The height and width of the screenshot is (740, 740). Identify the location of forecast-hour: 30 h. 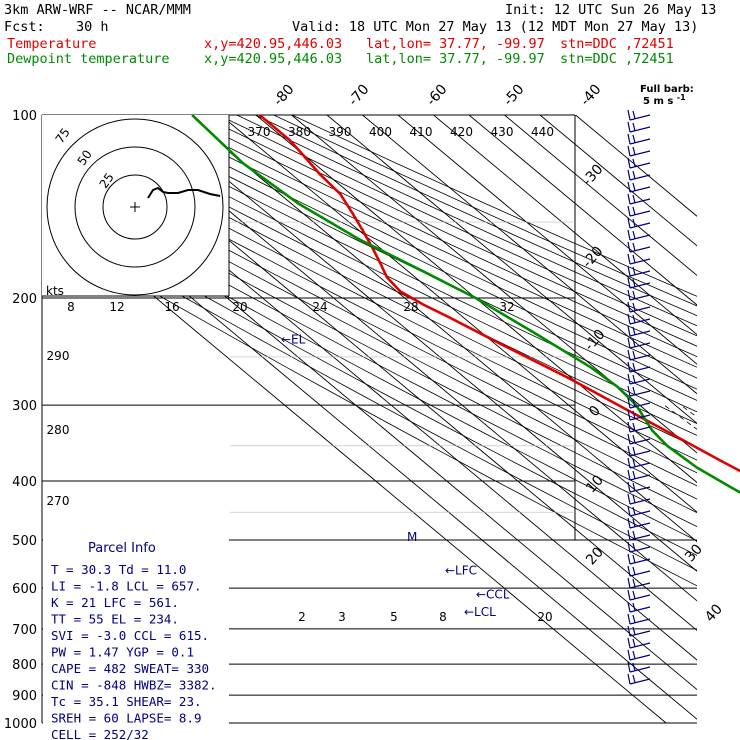
(92, 27).